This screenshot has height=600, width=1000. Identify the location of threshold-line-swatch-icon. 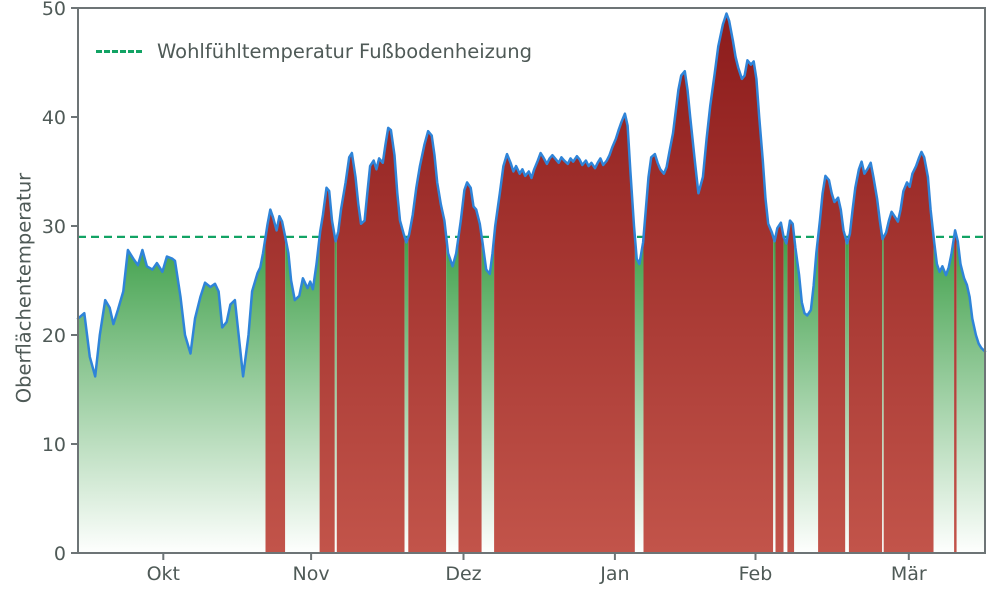
(119, 51).